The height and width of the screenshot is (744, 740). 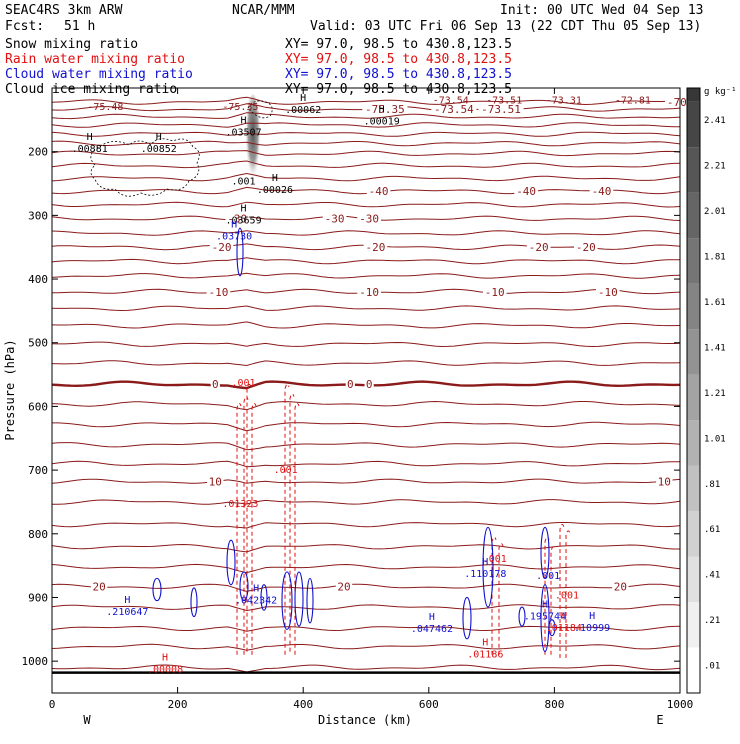 What do you see at coordinates (715, 394) in the screenshot?
I see `colorbar-tick-label: 1.21` at bounding box center [715, 394].